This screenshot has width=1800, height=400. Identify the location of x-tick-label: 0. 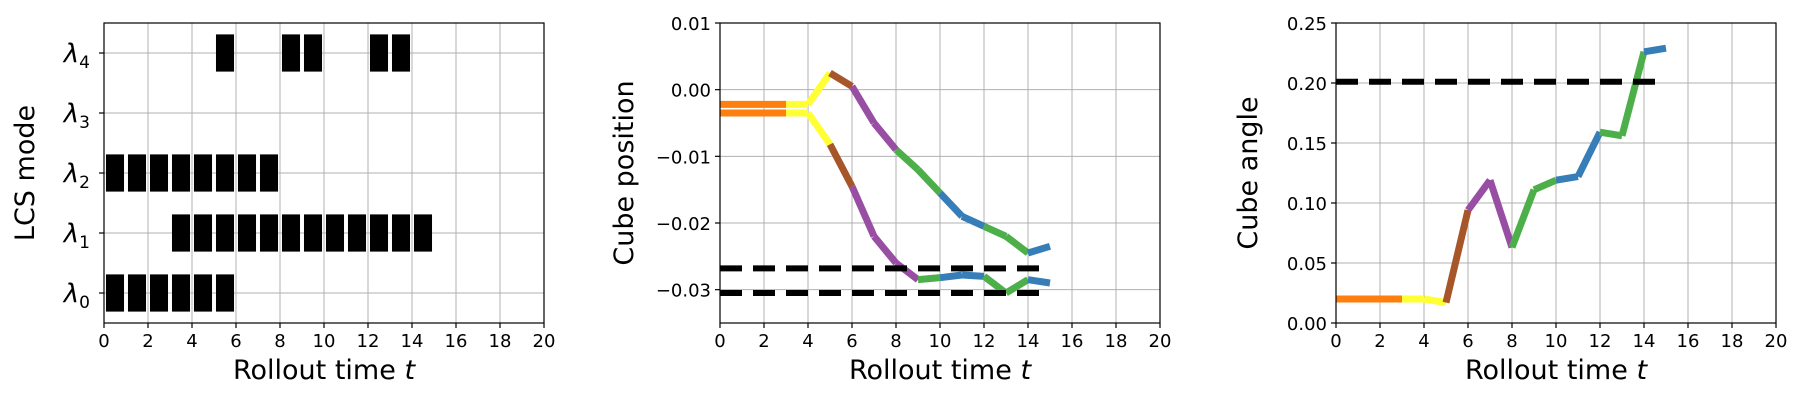
(1335, 341).